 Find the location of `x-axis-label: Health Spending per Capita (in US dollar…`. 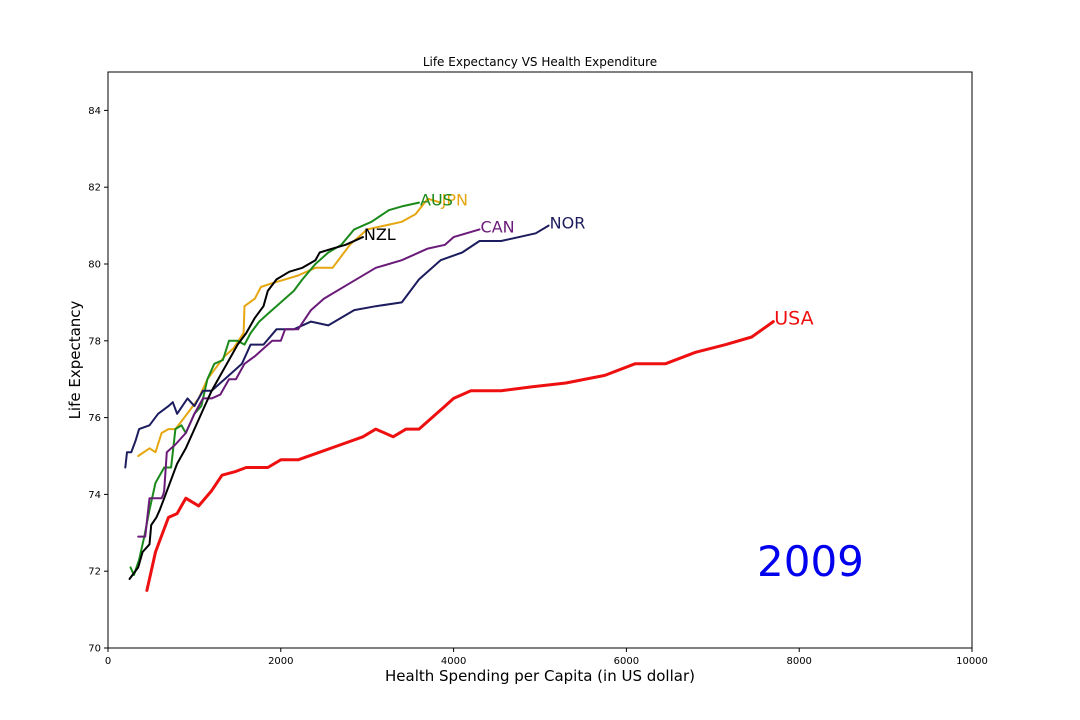

x-axis-label: Health Spending per Capita (in US dollar… is located at coordinates (540, 676).